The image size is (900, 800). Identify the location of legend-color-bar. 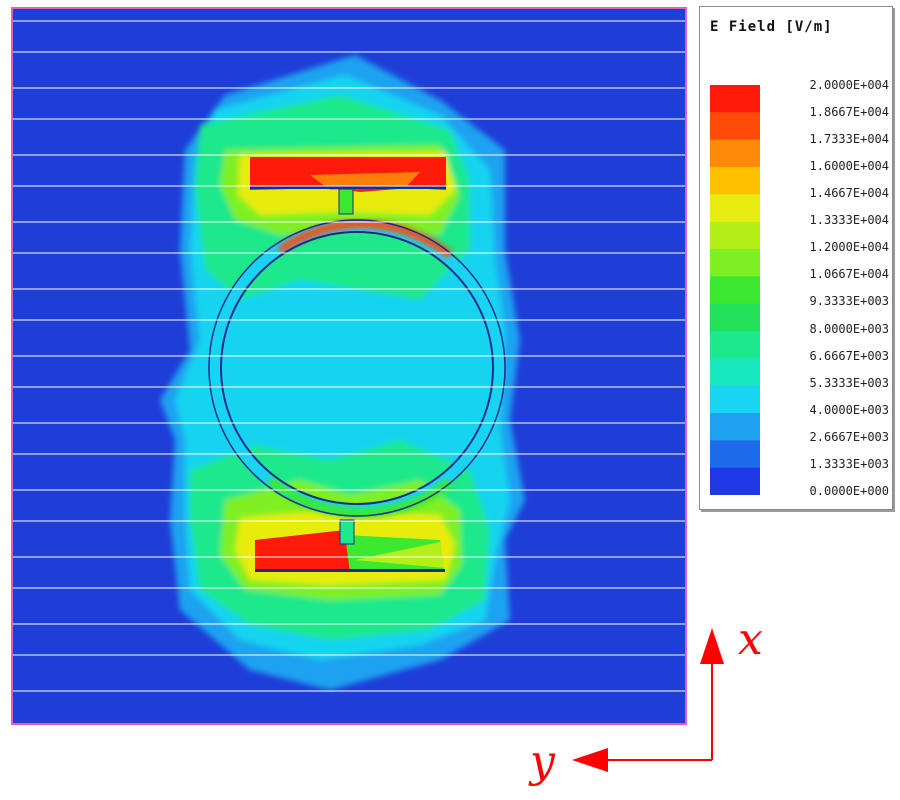
(735, 290).